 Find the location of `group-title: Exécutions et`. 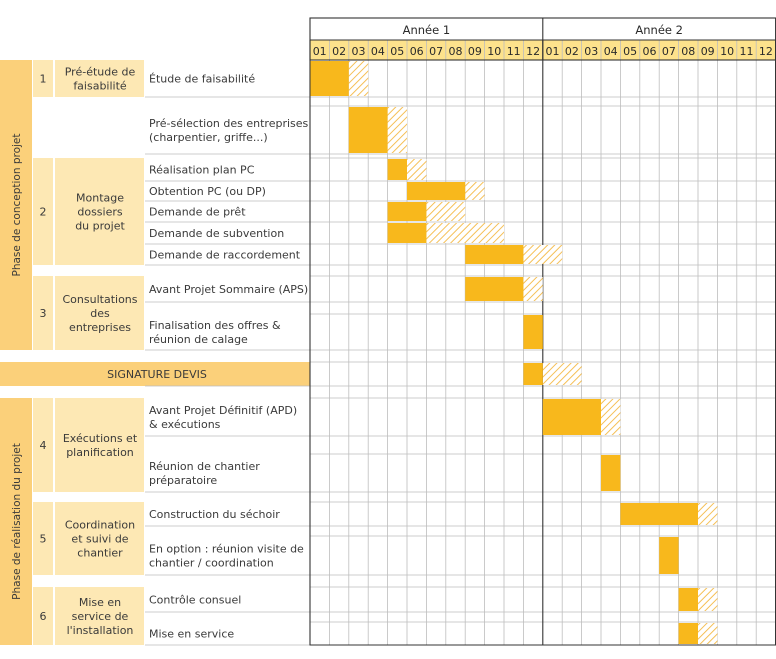

group-title: Exécutions et is located at coordinates (100, 438).